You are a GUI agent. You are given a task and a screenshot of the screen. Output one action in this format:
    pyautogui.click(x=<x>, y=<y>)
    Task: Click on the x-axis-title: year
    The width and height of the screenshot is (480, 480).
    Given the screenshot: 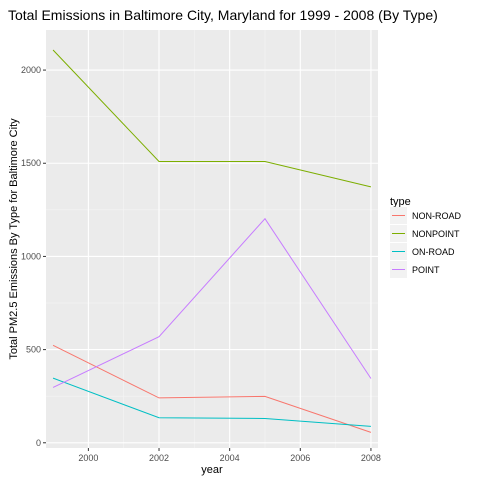 What is the action you would take?
    pyautogui.click(x=212, y=470)
    